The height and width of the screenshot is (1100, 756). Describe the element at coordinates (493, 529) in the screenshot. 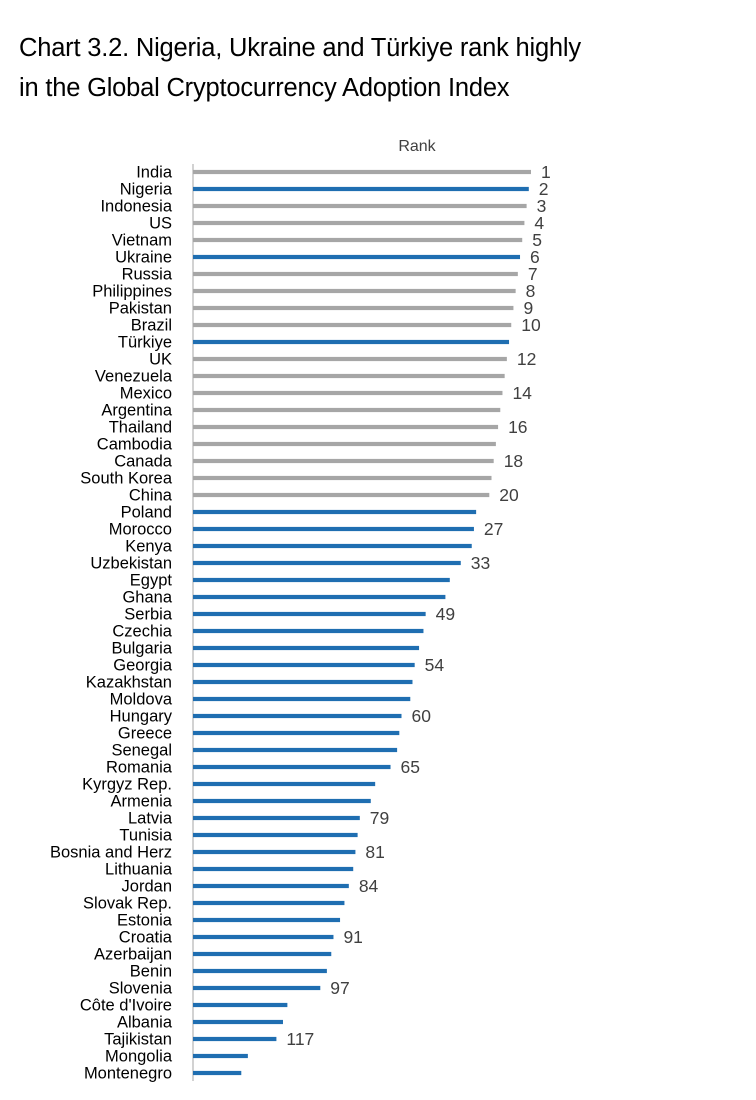

I see `data-label: 27` at that location.